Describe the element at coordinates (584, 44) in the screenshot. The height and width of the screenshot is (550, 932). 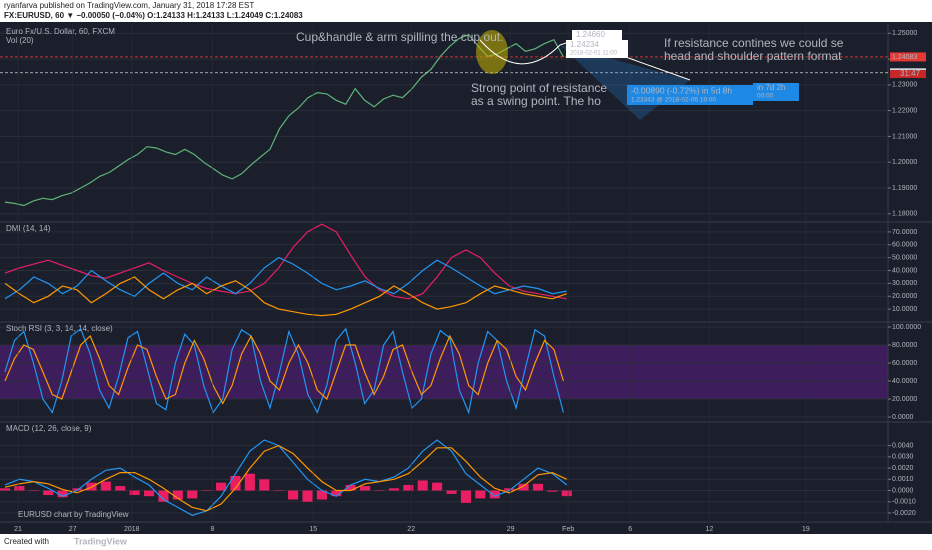
I see `price-label: 1.24234` at that location.